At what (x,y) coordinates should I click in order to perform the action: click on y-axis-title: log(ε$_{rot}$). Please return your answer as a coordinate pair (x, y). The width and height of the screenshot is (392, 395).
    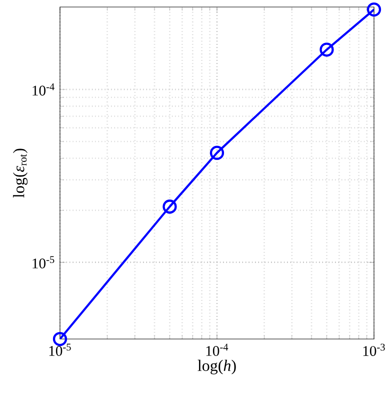
    Looking at the image, I should click on (20, 173).